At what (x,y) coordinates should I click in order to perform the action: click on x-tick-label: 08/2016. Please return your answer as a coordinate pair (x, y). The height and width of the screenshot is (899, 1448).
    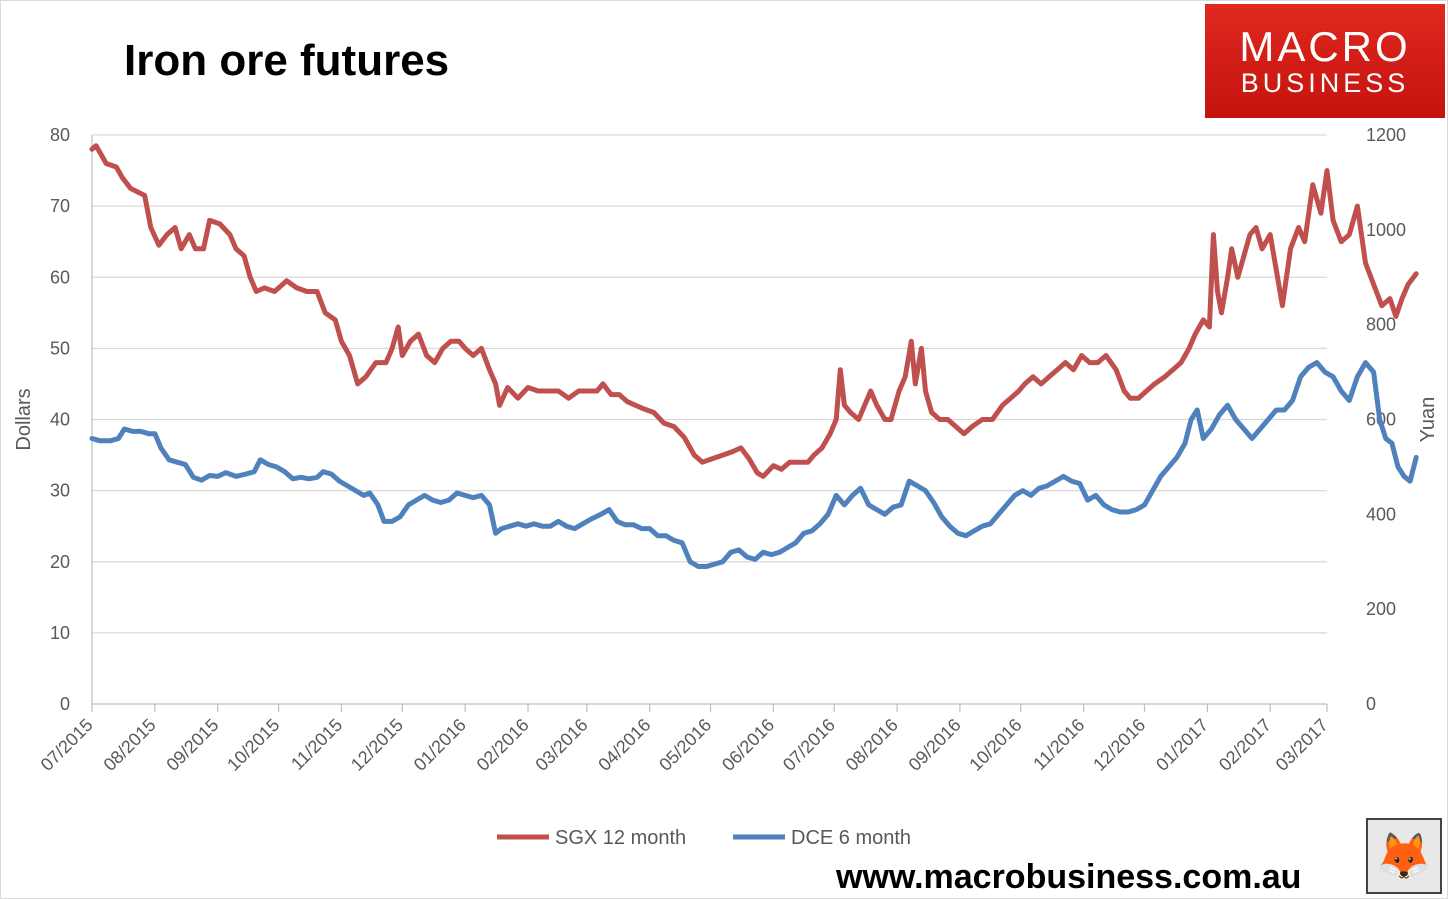
    Looking at the image, I should click on (872, 745).